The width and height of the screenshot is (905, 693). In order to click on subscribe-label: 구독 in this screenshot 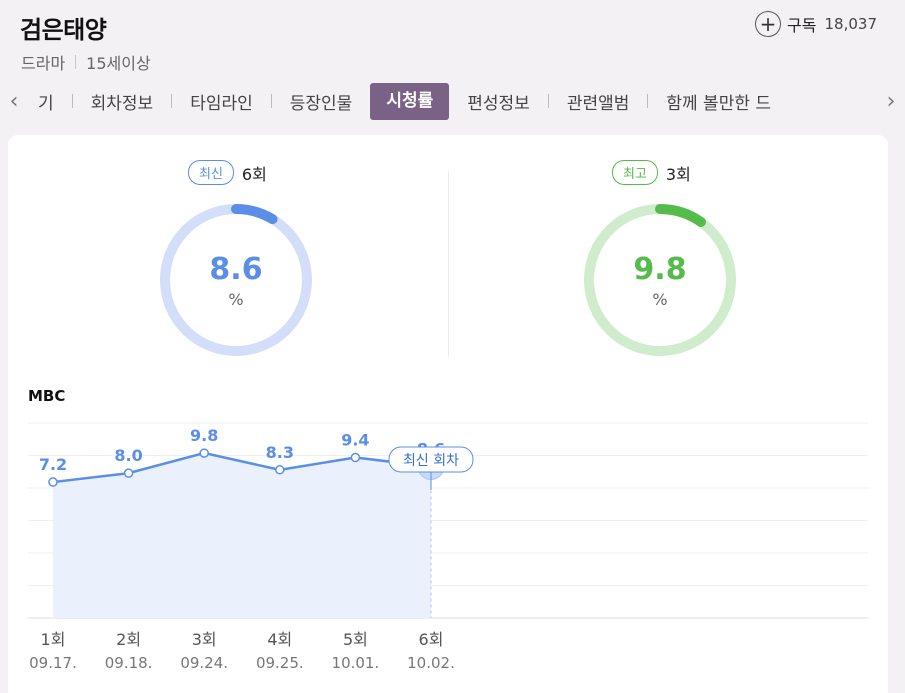, I will do `click(802, 25)`.